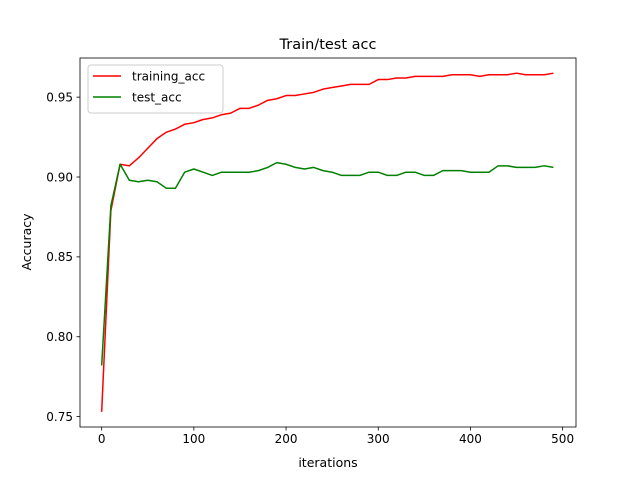  I want to click on y-tick-label: 0.90, so click(59, 177).